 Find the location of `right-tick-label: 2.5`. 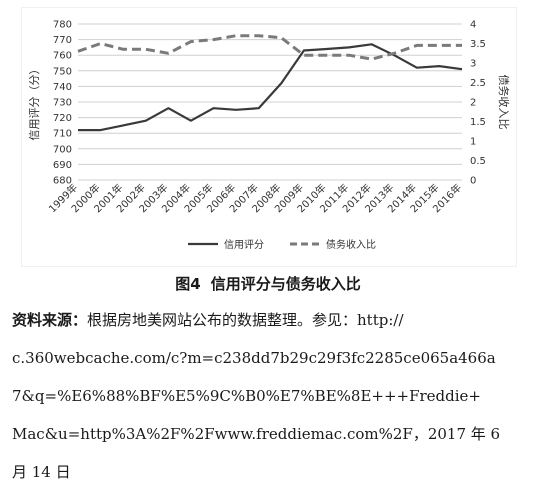

right-tick-label: 2.5 is located at coordinates (478, 83).